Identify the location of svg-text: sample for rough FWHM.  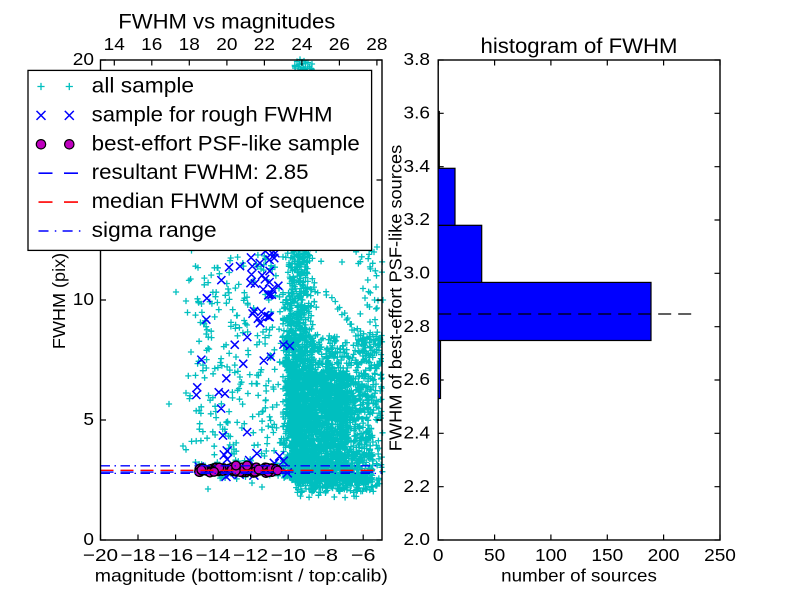
(212, 114).